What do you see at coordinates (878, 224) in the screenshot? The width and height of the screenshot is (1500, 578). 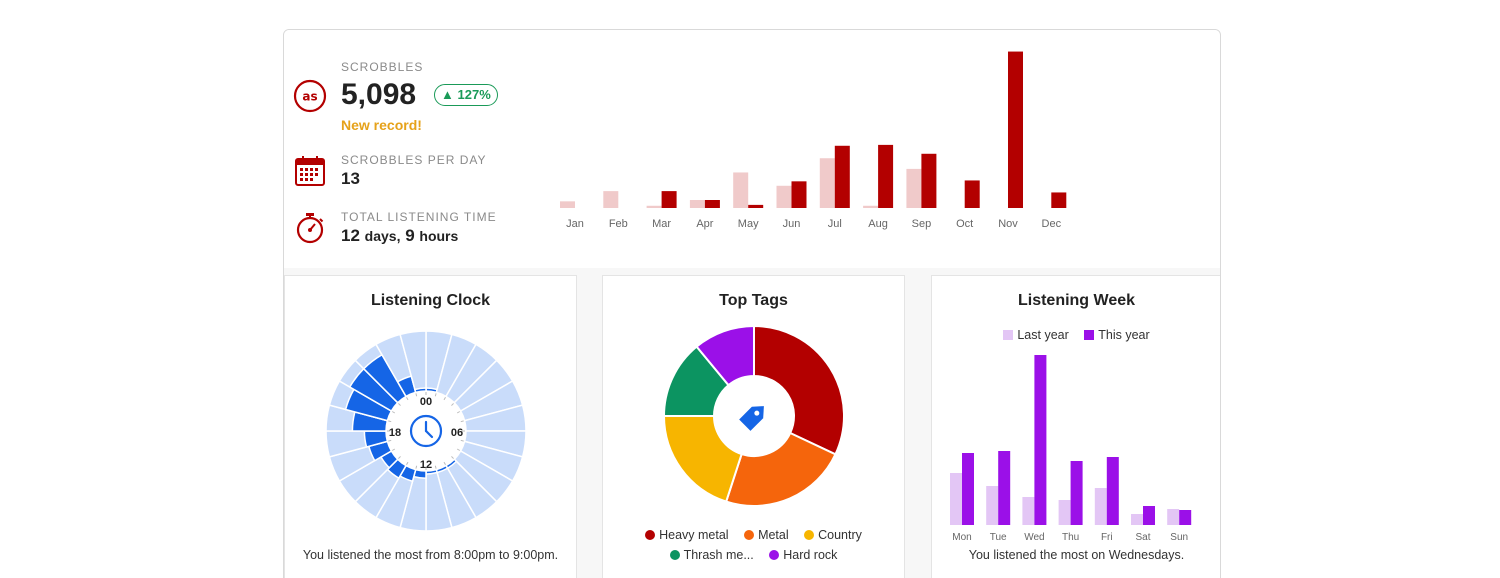 I see `month-tick-label: Aug` at bounding box center [878, 224].